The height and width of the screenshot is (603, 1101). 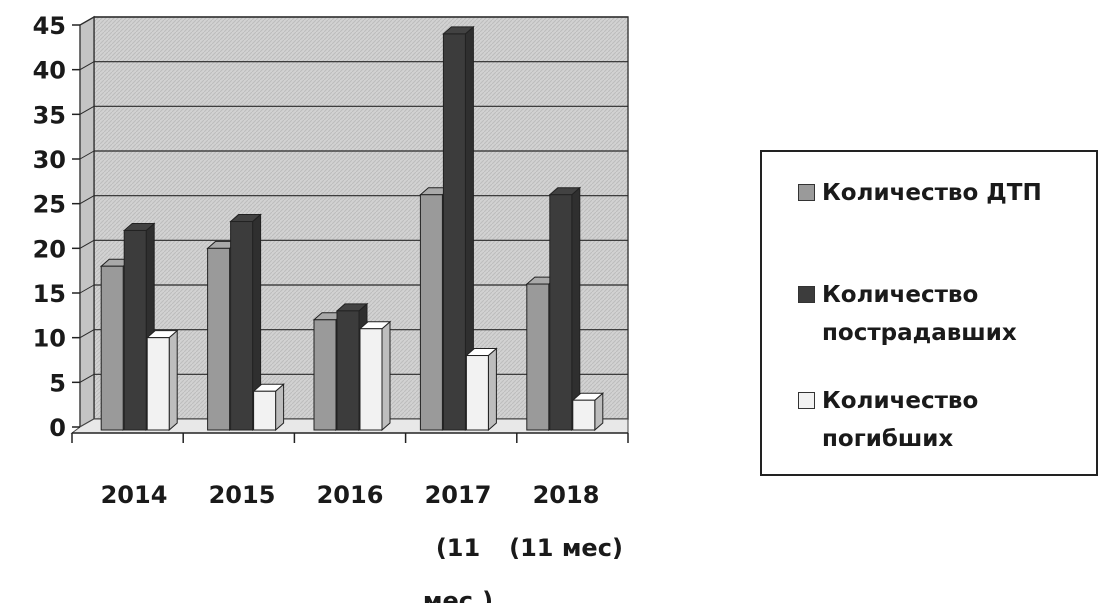 I want to click on legend-label-injured-line1: Количество, so click(x=900, y=295).